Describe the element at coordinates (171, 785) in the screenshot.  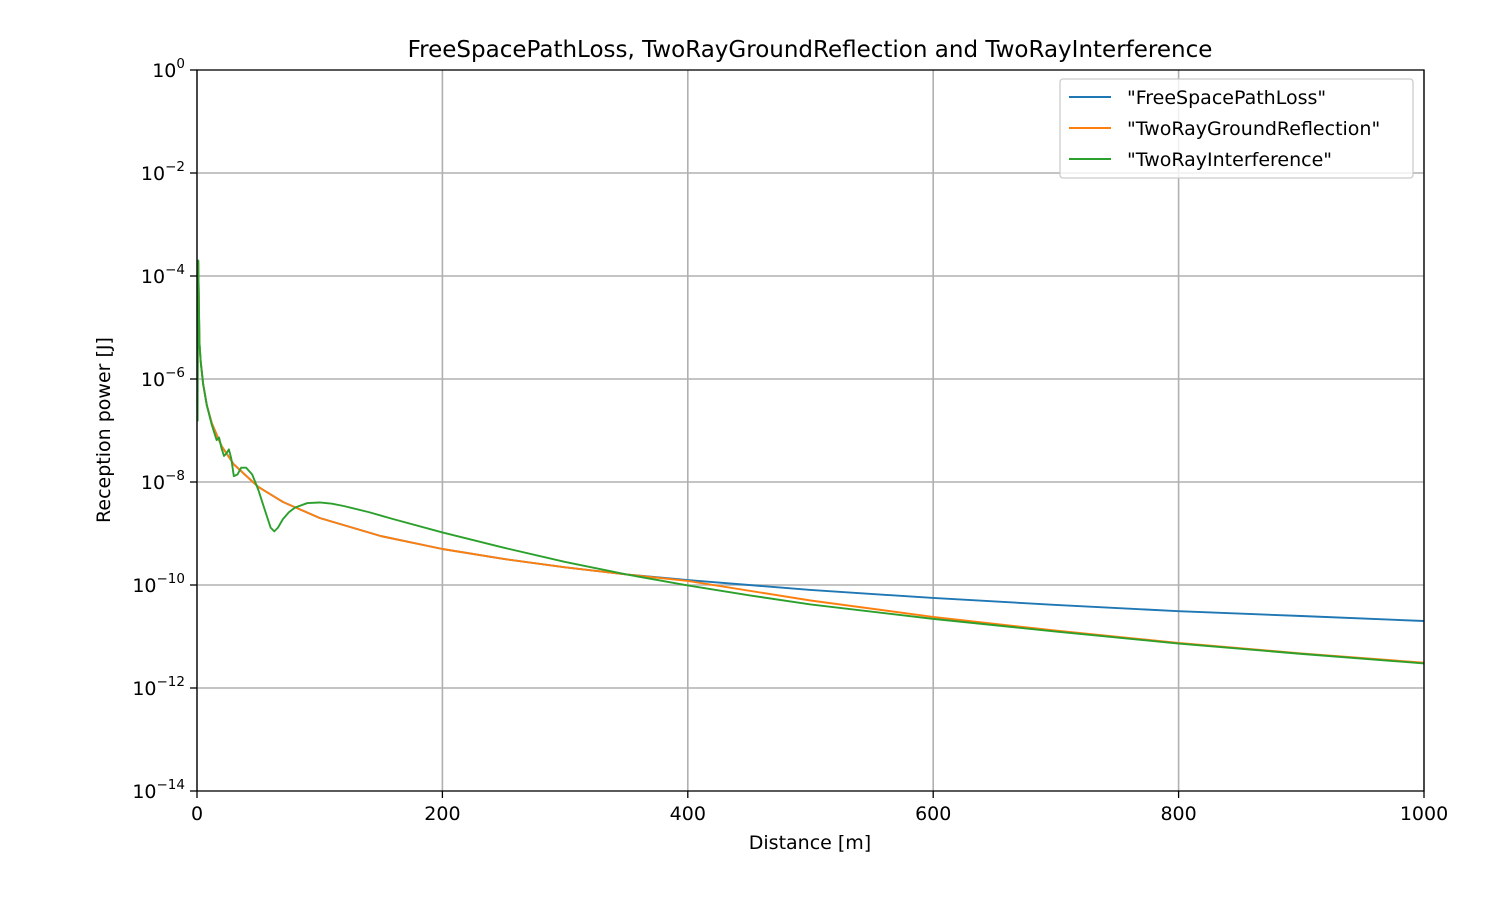
I see `y-tick-exponent: −14` at that location.